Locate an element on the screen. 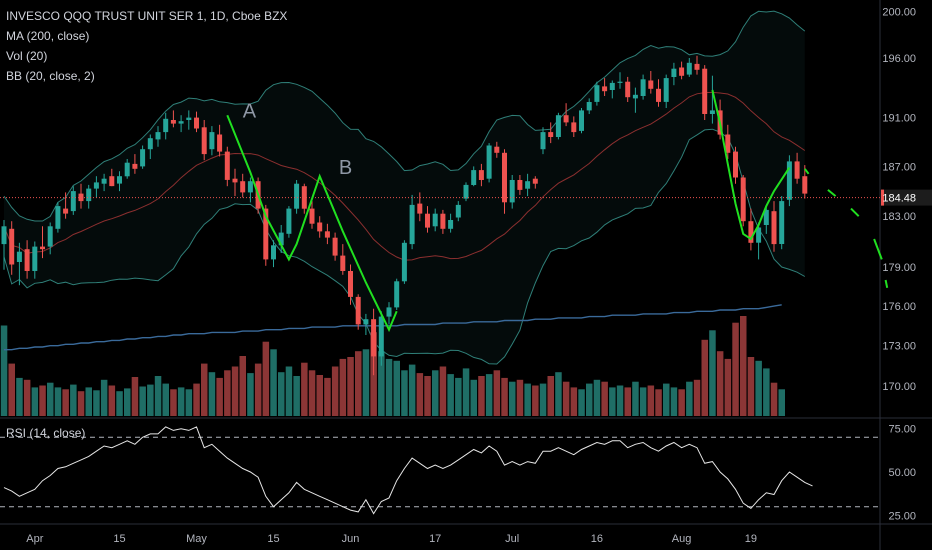 Image resolution: width=932 pixels, height=550 pixels. bb-legend: BB (20, close, 2) is located at coordinates (50, 76).